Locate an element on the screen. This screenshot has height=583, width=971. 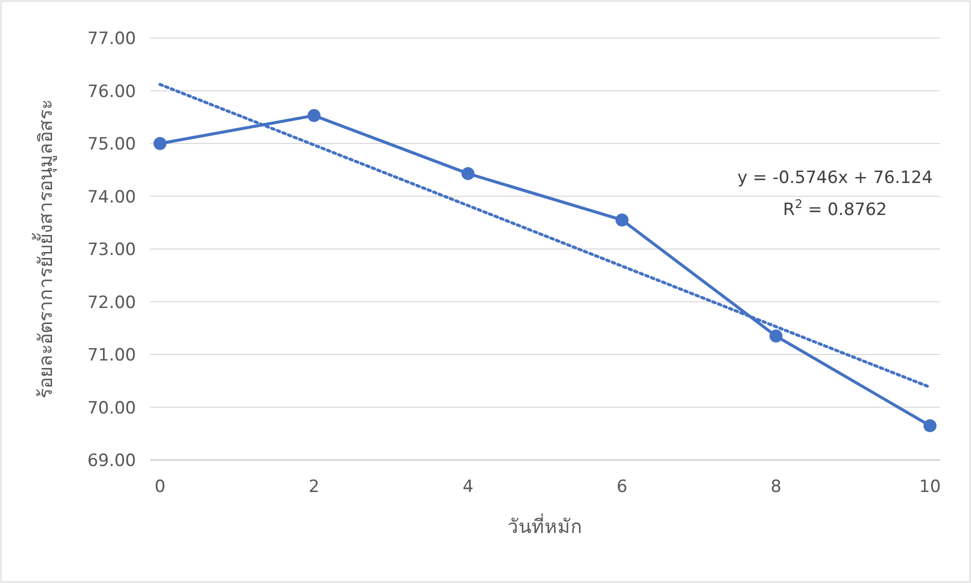
x-tick-label: 8 is located at coordinates (776, 487).